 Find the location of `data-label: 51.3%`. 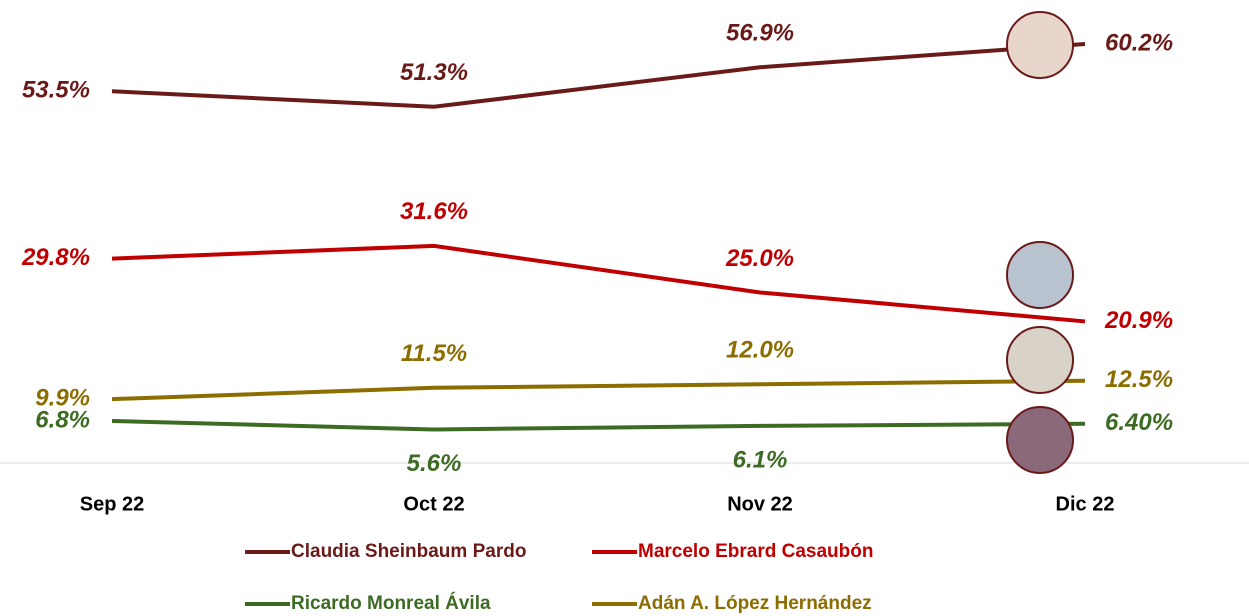

data-label: 51.3% is located at coordinates (434, 72).